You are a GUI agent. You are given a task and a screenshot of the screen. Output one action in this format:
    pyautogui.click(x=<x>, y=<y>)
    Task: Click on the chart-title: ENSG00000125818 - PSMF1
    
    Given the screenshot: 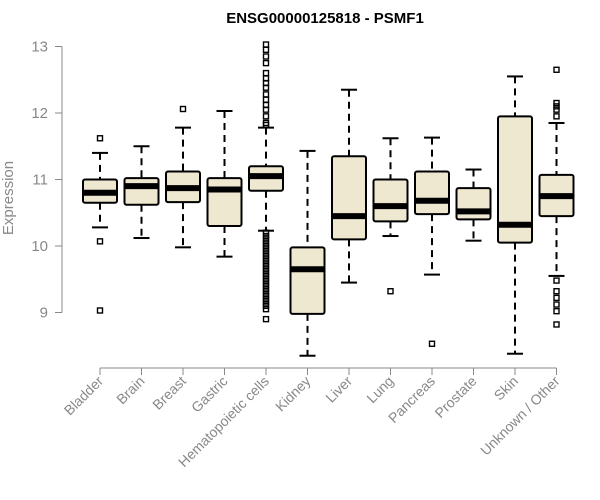 What is the action you would take?
    pyautogui.click(x=325, y=18)
    